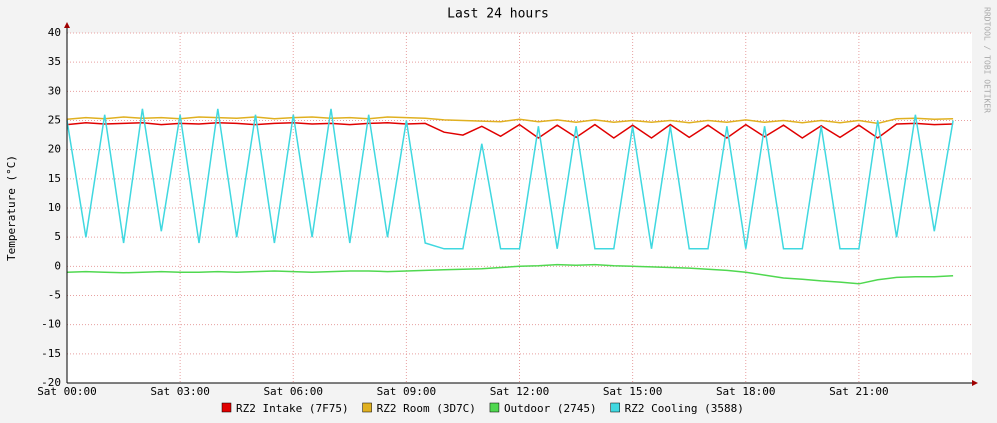 The width and height of the screenshot is (997, 423). What do you see at coordinates (54, 90) in the screenshot?
I see `y-tick-label: 30` at bounding box center [54, 90].